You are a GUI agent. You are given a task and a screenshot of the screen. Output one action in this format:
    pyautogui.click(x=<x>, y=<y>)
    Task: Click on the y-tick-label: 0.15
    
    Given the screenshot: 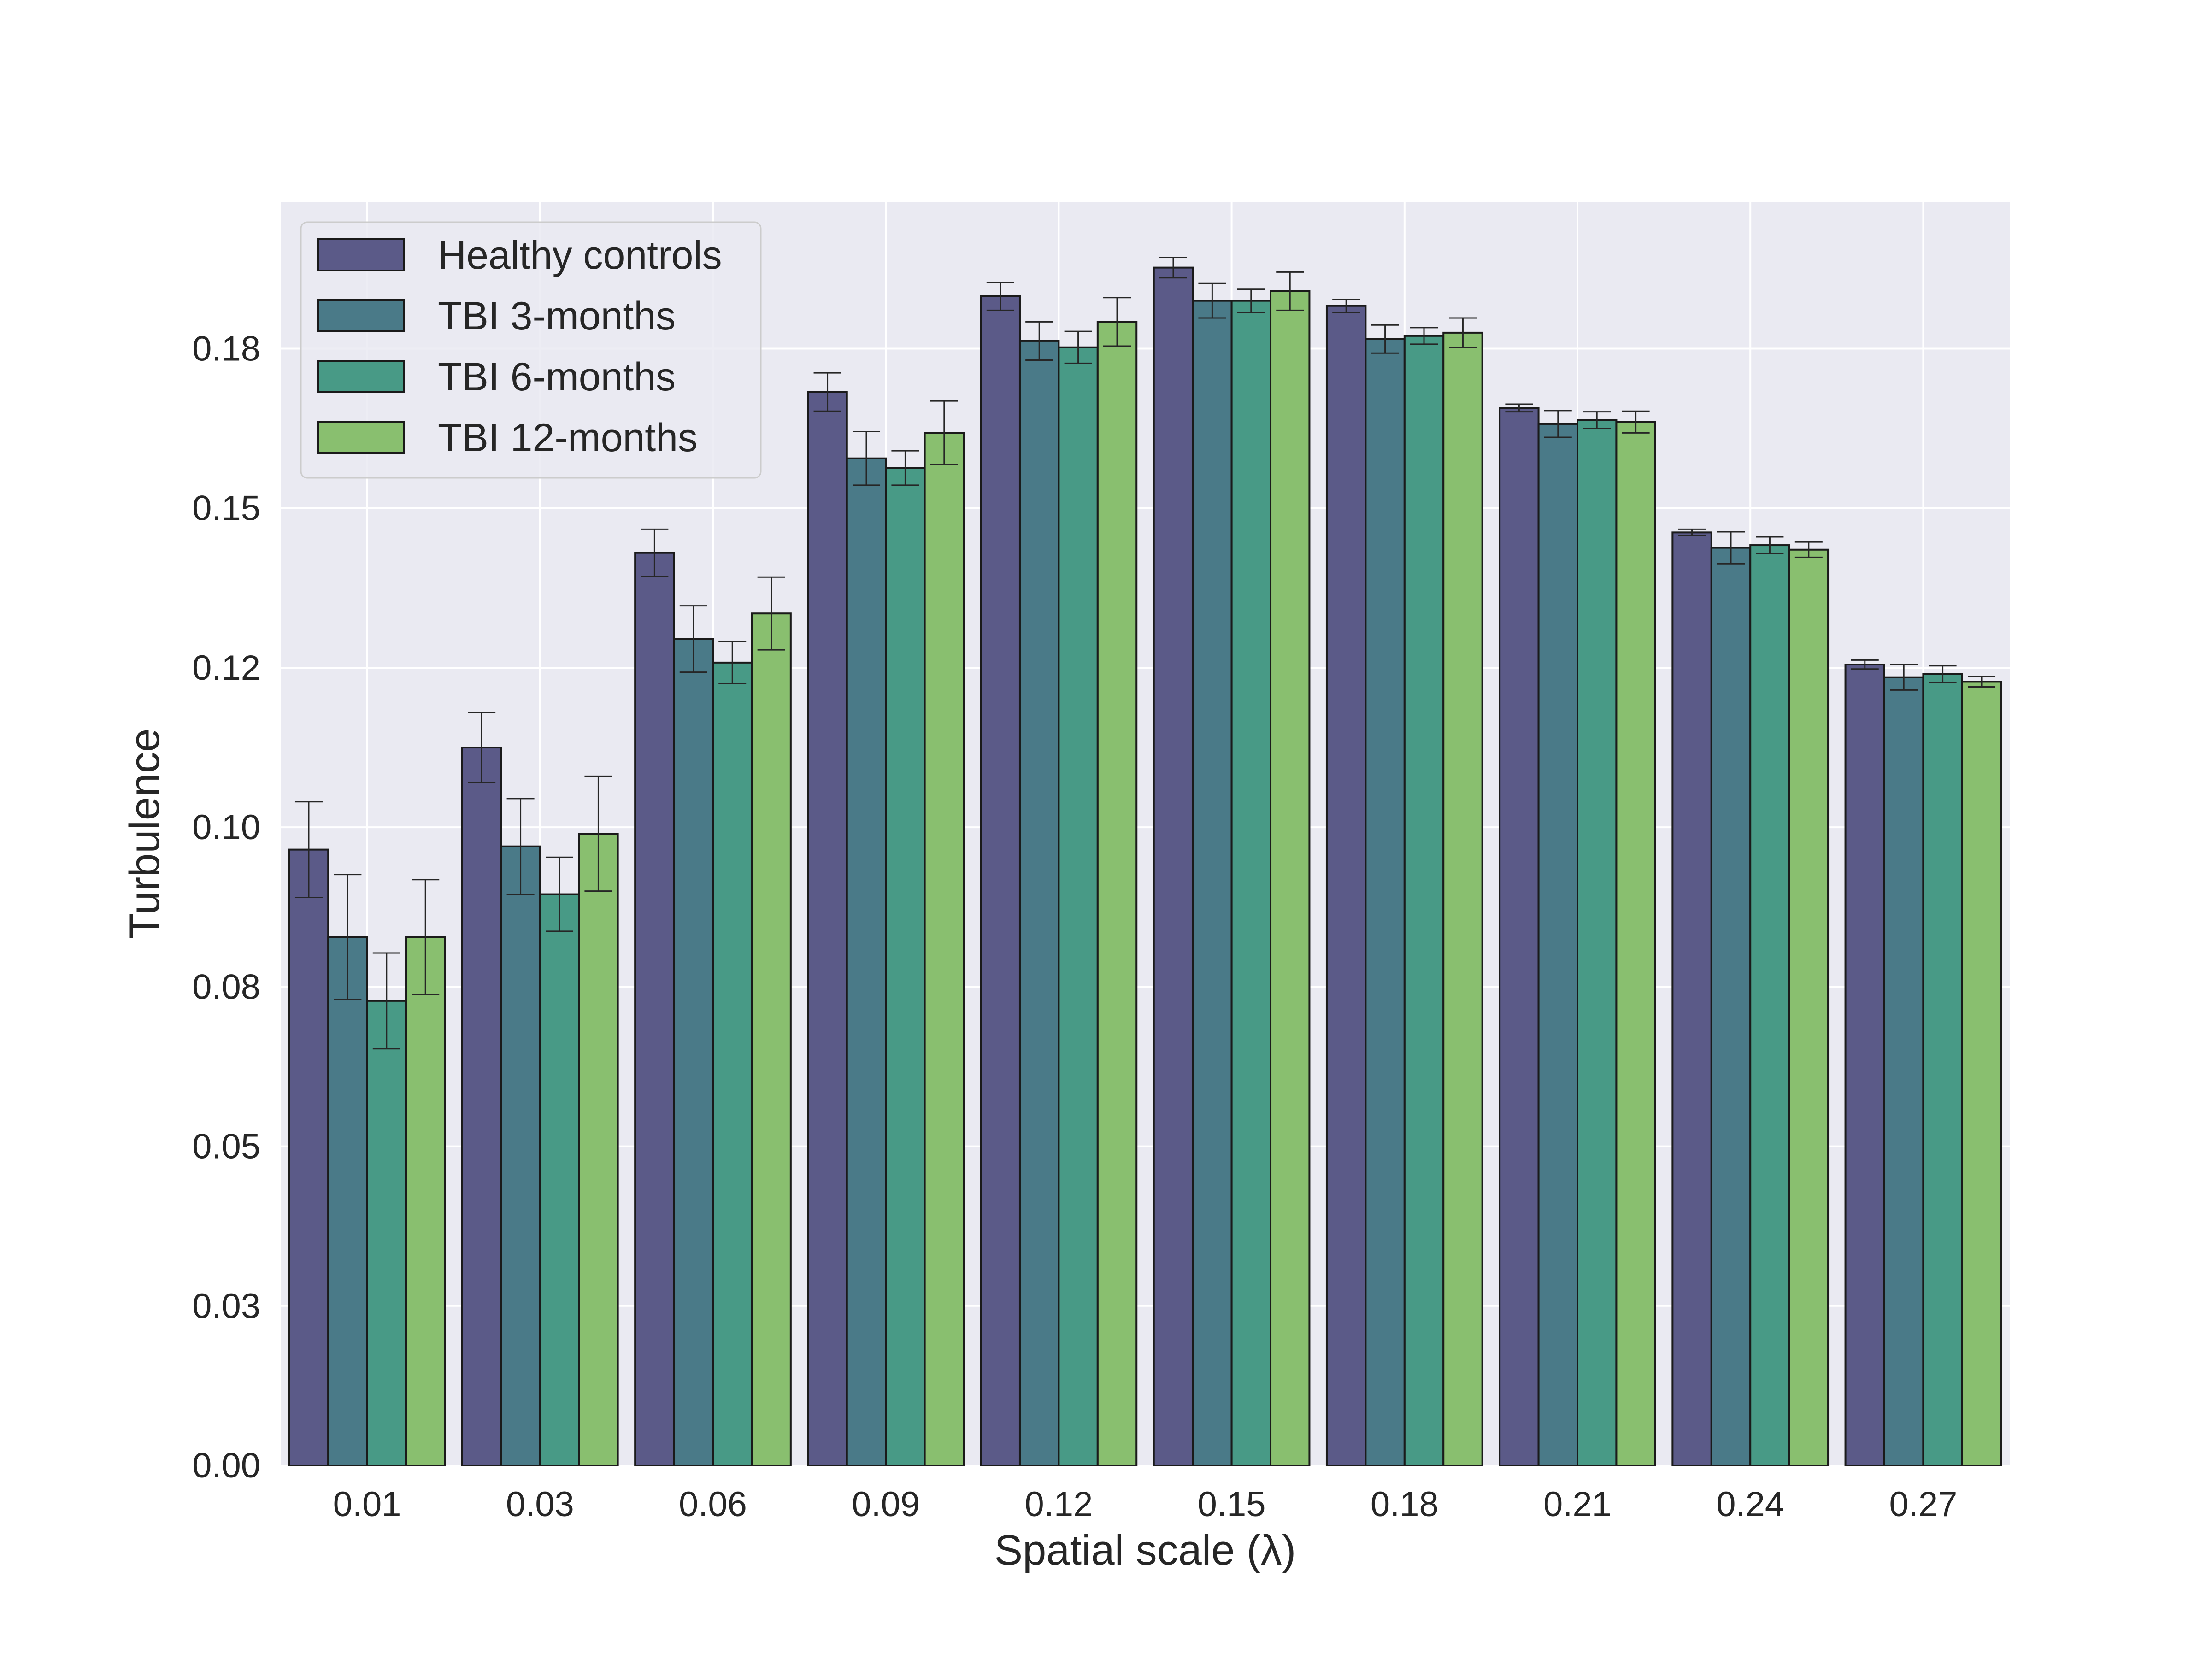 What is the action you would take?
    pyautogui.click(x=226, y=508)
    